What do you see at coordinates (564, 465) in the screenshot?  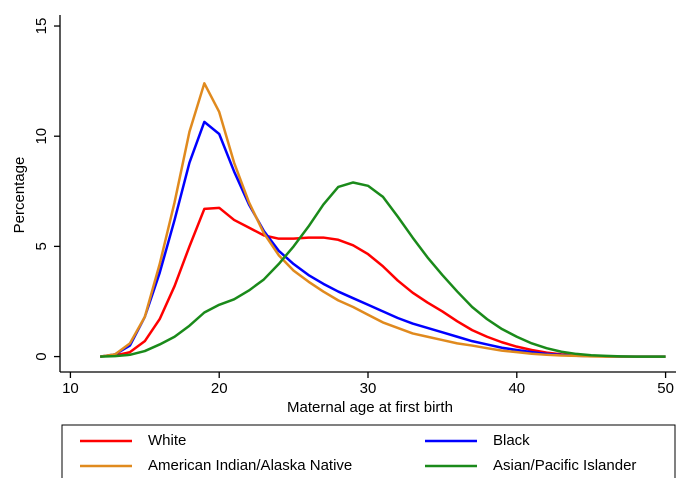 I see `legend-label: Asian/Pacific Islander` at bounding box center [564, 465].